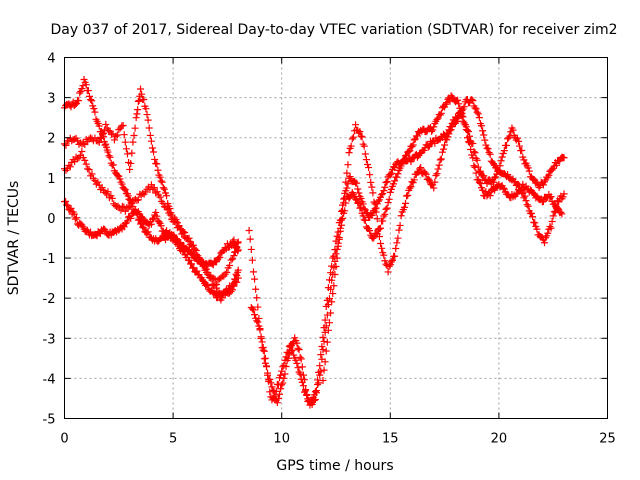  Describe the element at coordinates (49, 299) in the screenshot. I see `y-tick-label: -2` at that location.